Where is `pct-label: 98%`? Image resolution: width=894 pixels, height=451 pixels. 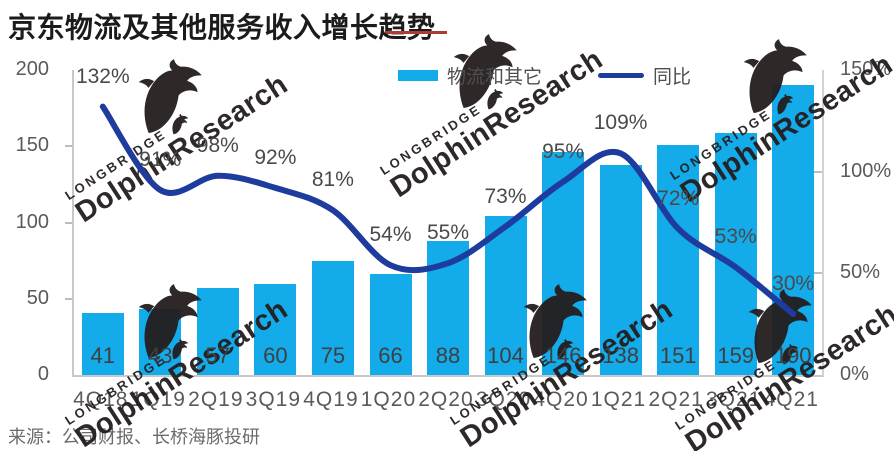 pct-label: 98% is located at coordinates (217, 145).